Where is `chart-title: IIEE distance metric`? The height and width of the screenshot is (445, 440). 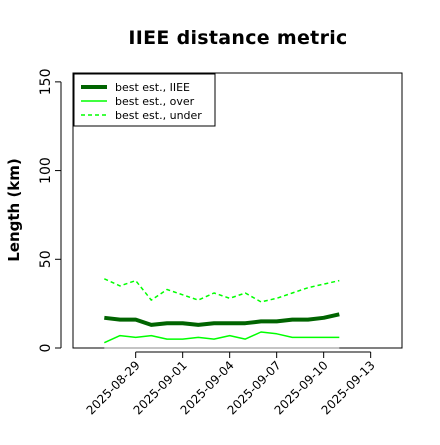 chart-title: IIEE distance metric is located at coordinates (237, 38).